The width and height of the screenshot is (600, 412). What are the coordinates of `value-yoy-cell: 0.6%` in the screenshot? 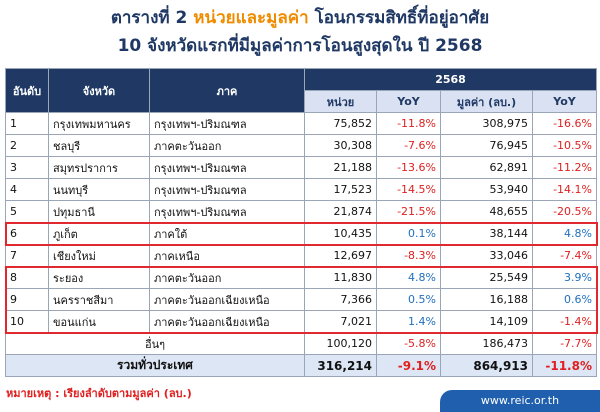 It's located at (564, 299).